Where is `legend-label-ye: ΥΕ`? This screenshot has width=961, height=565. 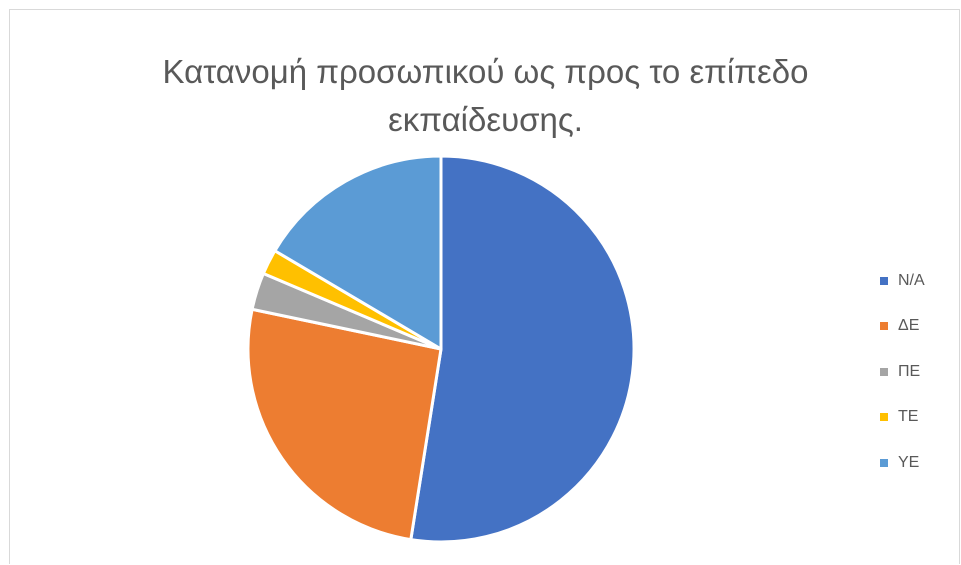 legend-label-ye: ΥΕ is located at coordinates (909, 462).